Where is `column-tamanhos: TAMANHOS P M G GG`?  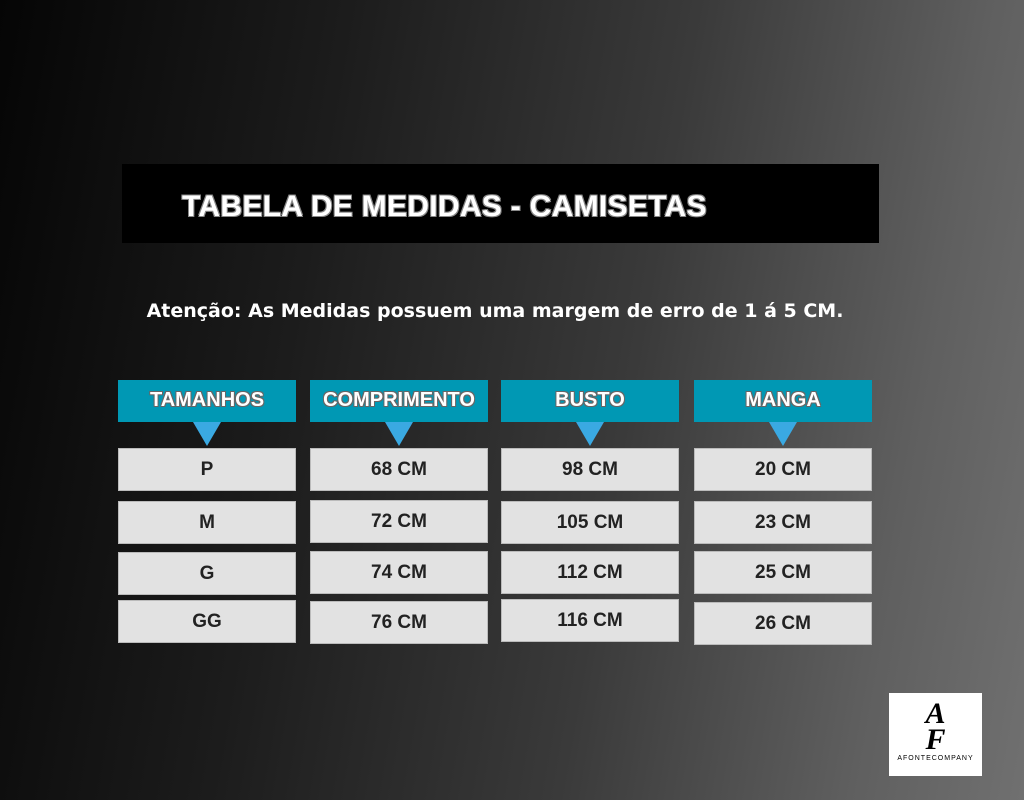 column-tamanhos: TAMANHOS P M G GG is located at coordinates (207, 511).